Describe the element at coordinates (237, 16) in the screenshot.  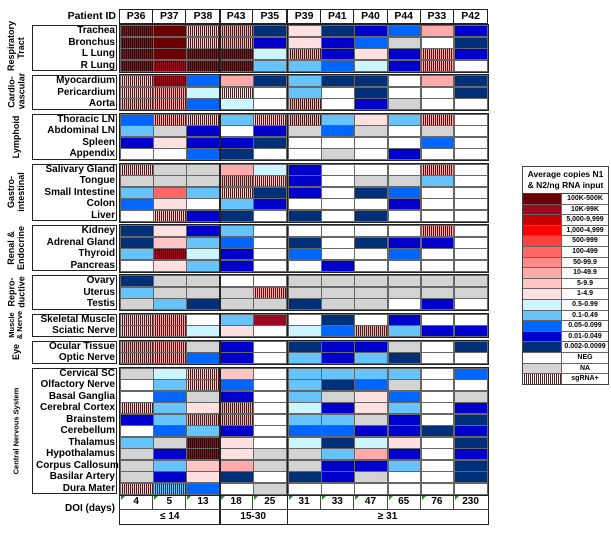
I see `column-header: P43` at that location.